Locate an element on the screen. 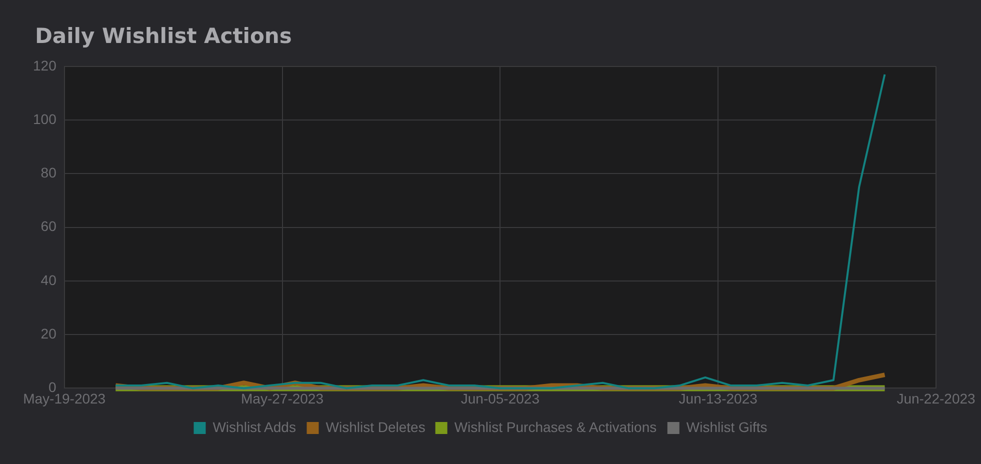  chart-title: Daily Wishlist Actions is located at coordinates (163, 36).